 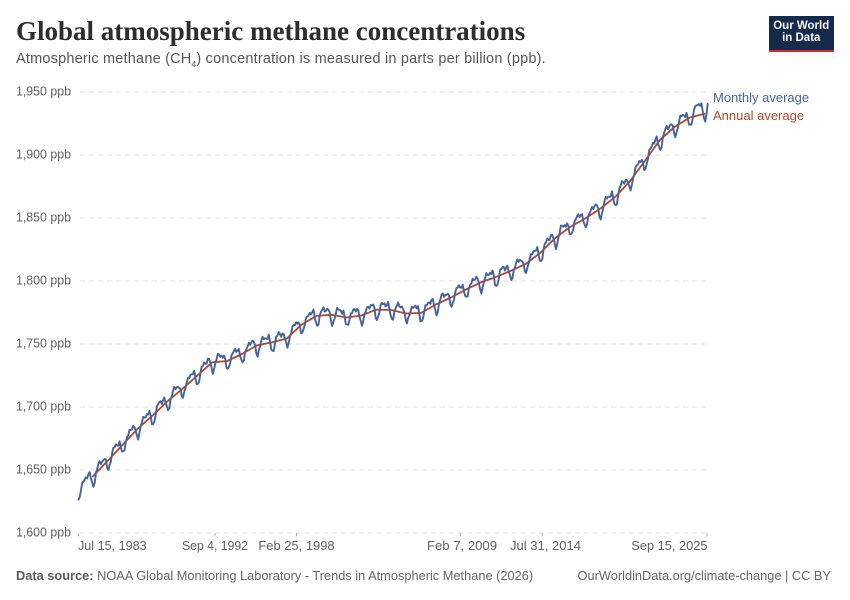 I want to click on svg-text: 1,600 ppb, so click(x=43, y=532).